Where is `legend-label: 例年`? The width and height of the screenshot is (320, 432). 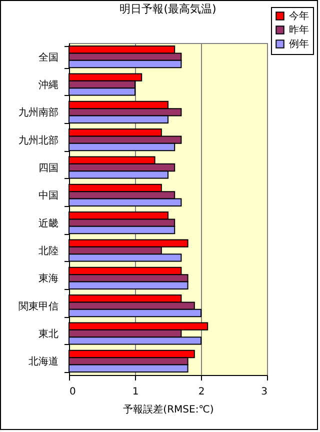
legend-label: 例年 is located at coordinates (299, 44).